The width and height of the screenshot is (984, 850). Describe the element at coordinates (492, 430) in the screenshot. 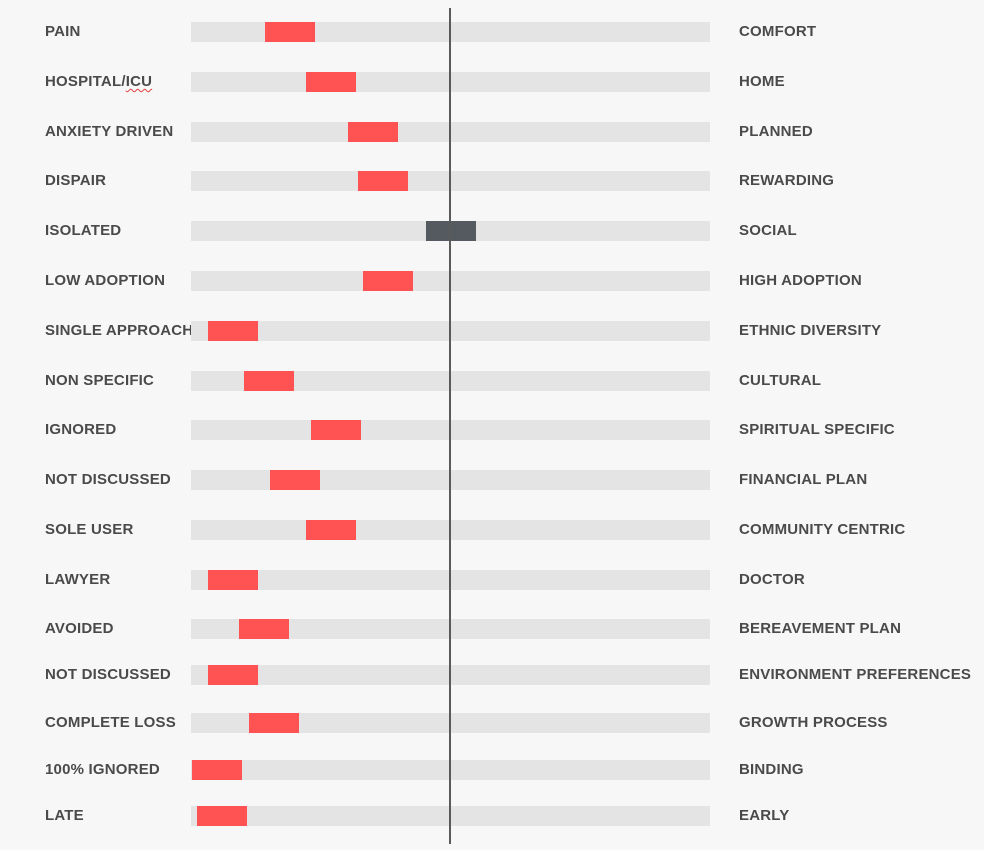

I see `scale-row: IGNORED SPIRITUAL SPECIFIC` at that location.